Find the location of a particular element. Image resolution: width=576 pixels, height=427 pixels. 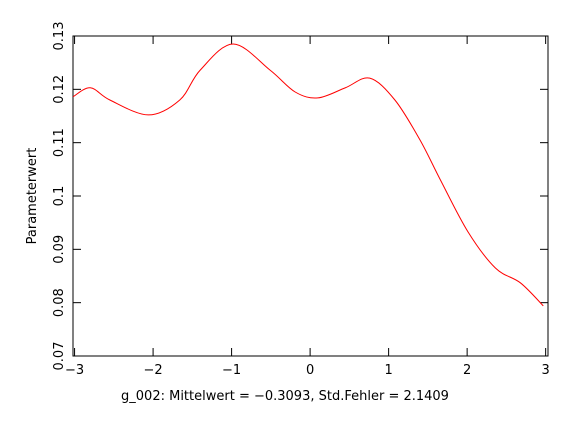

x-tick-label: −2 is located at coordinates (152, 370).